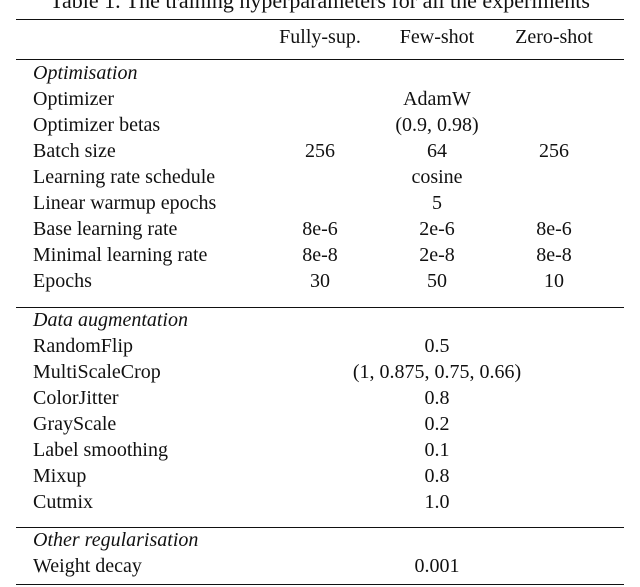 This screenshot has width=640, height=587. Describe the element at coordinates (437, 502) in the screenshot. I see `shared-value: 1.0` at that location.